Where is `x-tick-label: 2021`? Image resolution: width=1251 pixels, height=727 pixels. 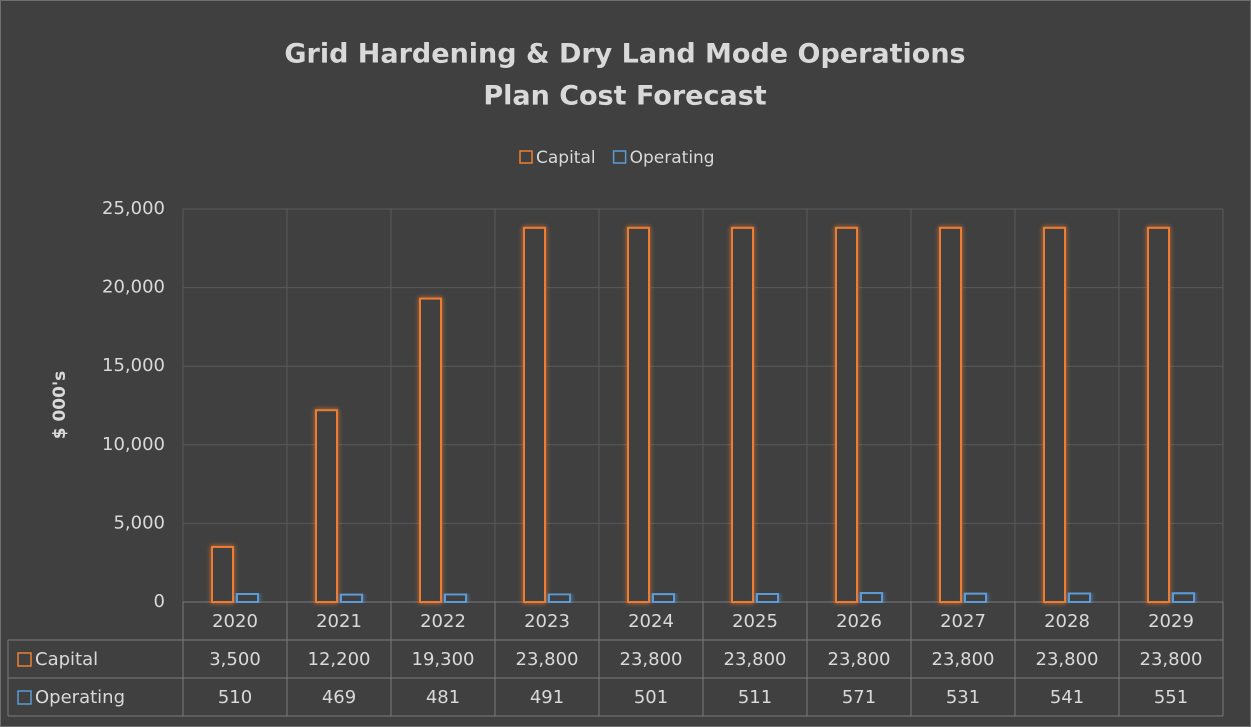 x-tick-label: 2021 is located at coordinates (339, 621).